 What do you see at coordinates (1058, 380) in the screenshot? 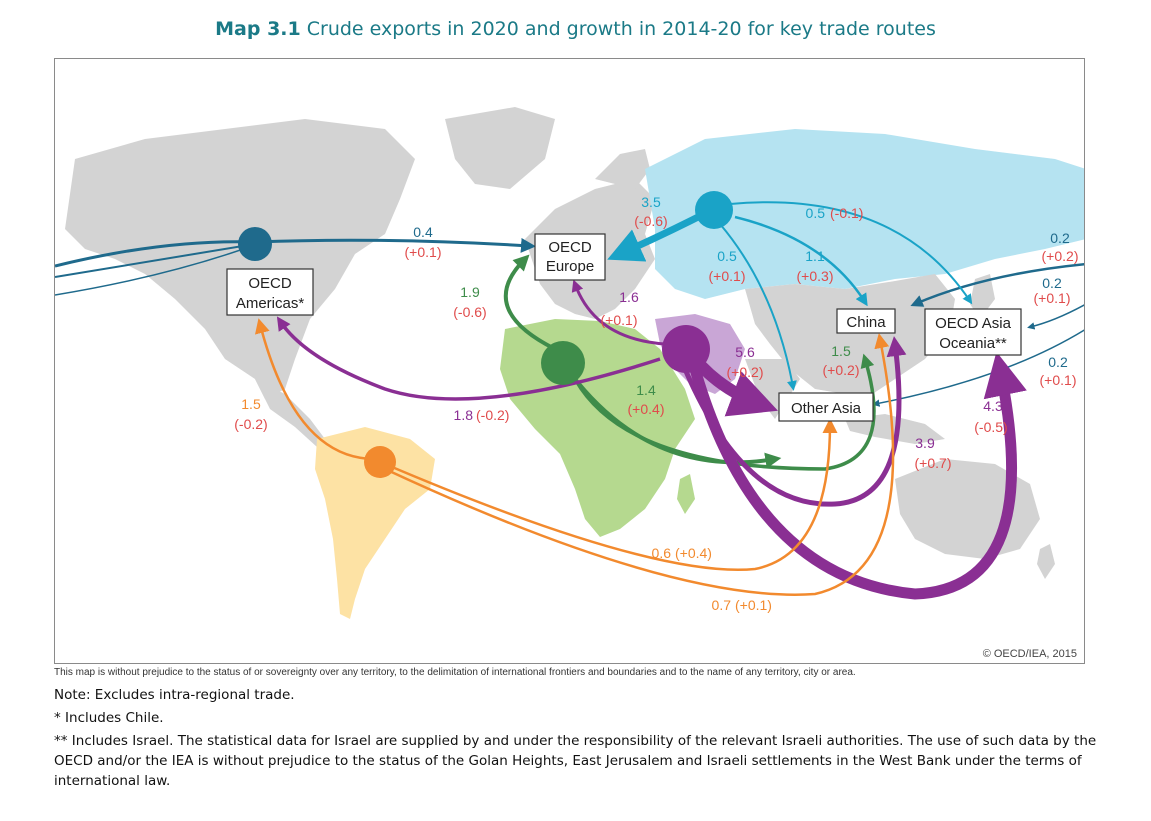
I see `label-americas-other-asia-growth: (+0.1)` at bounding box center [1058, 380].